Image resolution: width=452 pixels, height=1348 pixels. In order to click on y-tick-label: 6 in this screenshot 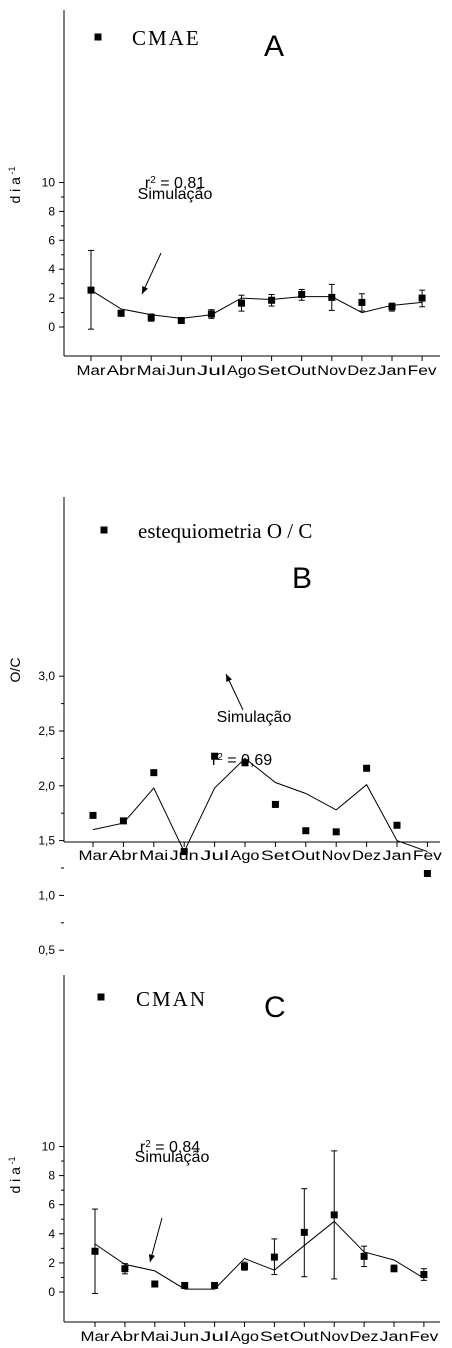, I will do `click(51, 1205)`.